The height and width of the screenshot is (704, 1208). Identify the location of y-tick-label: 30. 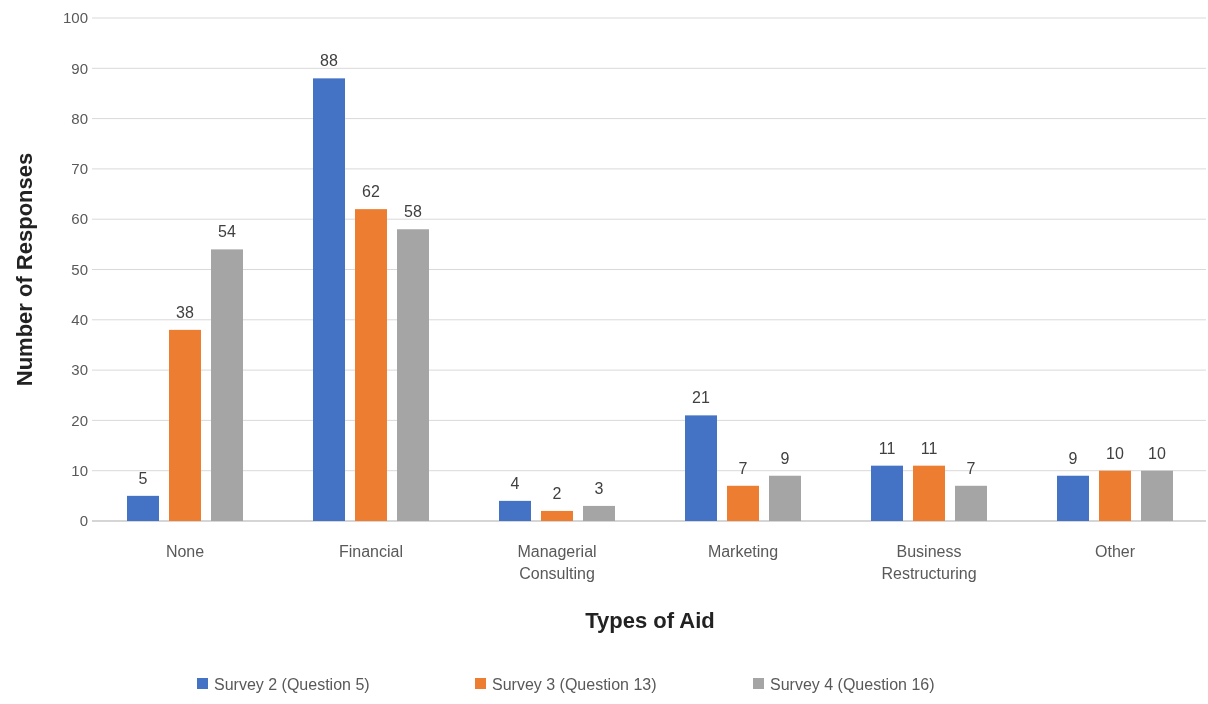
(79, 370).